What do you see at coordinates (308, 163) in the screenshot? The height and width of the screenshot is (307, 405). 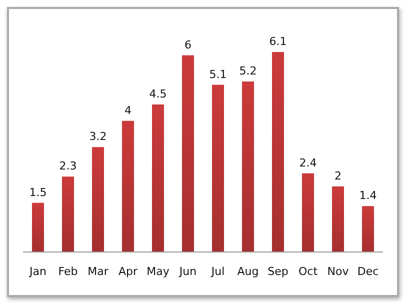 I see `data-label: 2.4` at bounding box center [308, 163].